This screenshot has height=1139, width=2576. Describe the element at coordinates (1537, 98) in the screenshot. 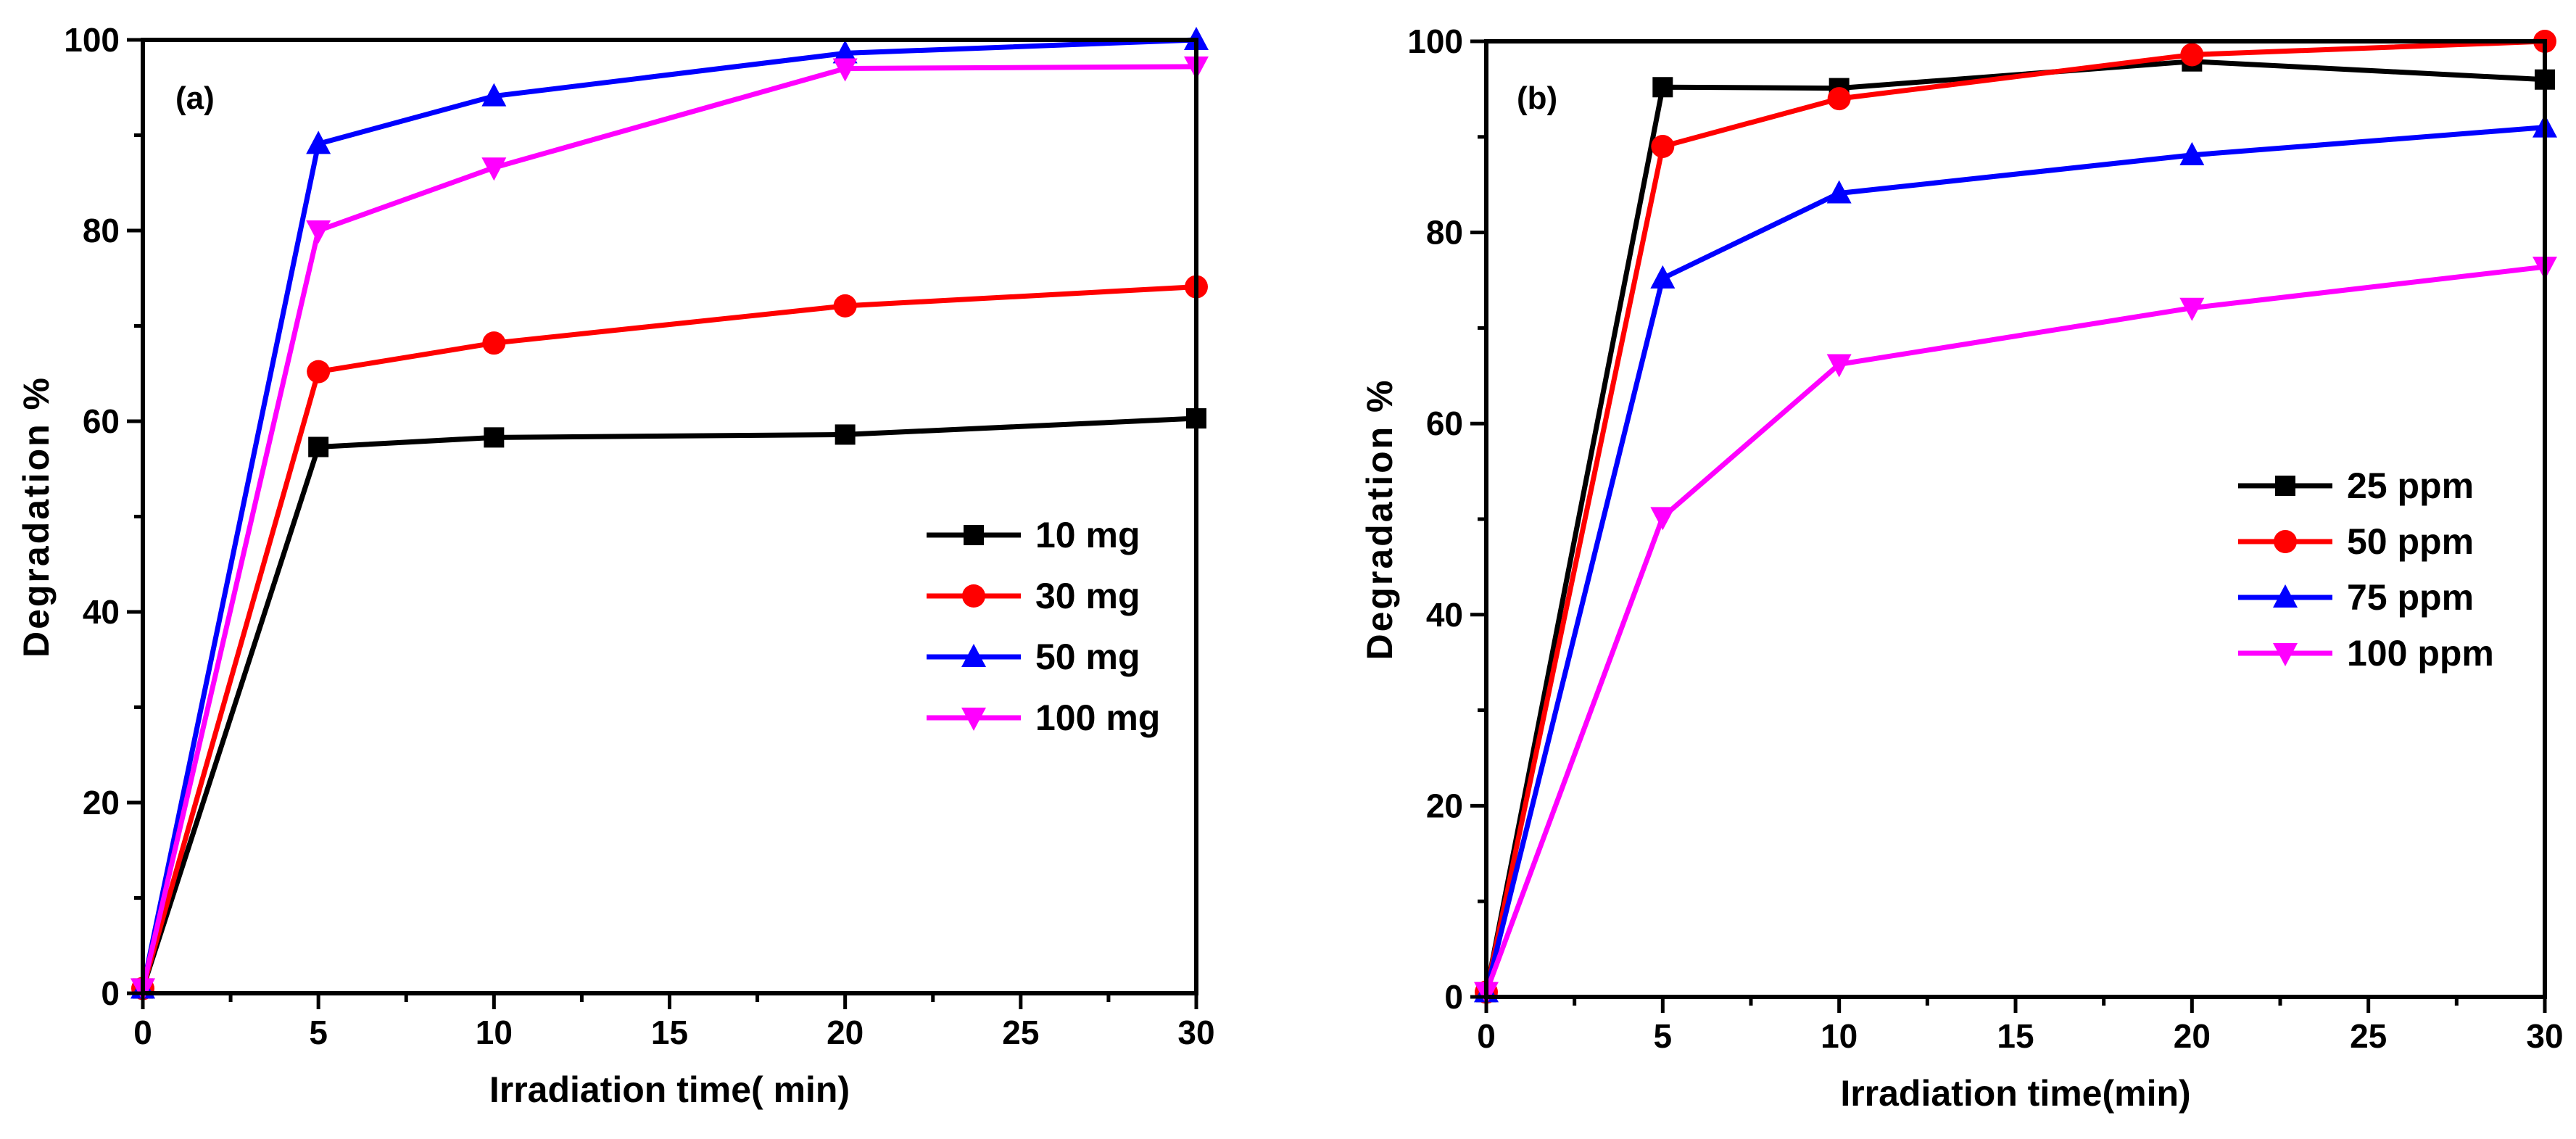

I see `panel-label: (b)` at that location.